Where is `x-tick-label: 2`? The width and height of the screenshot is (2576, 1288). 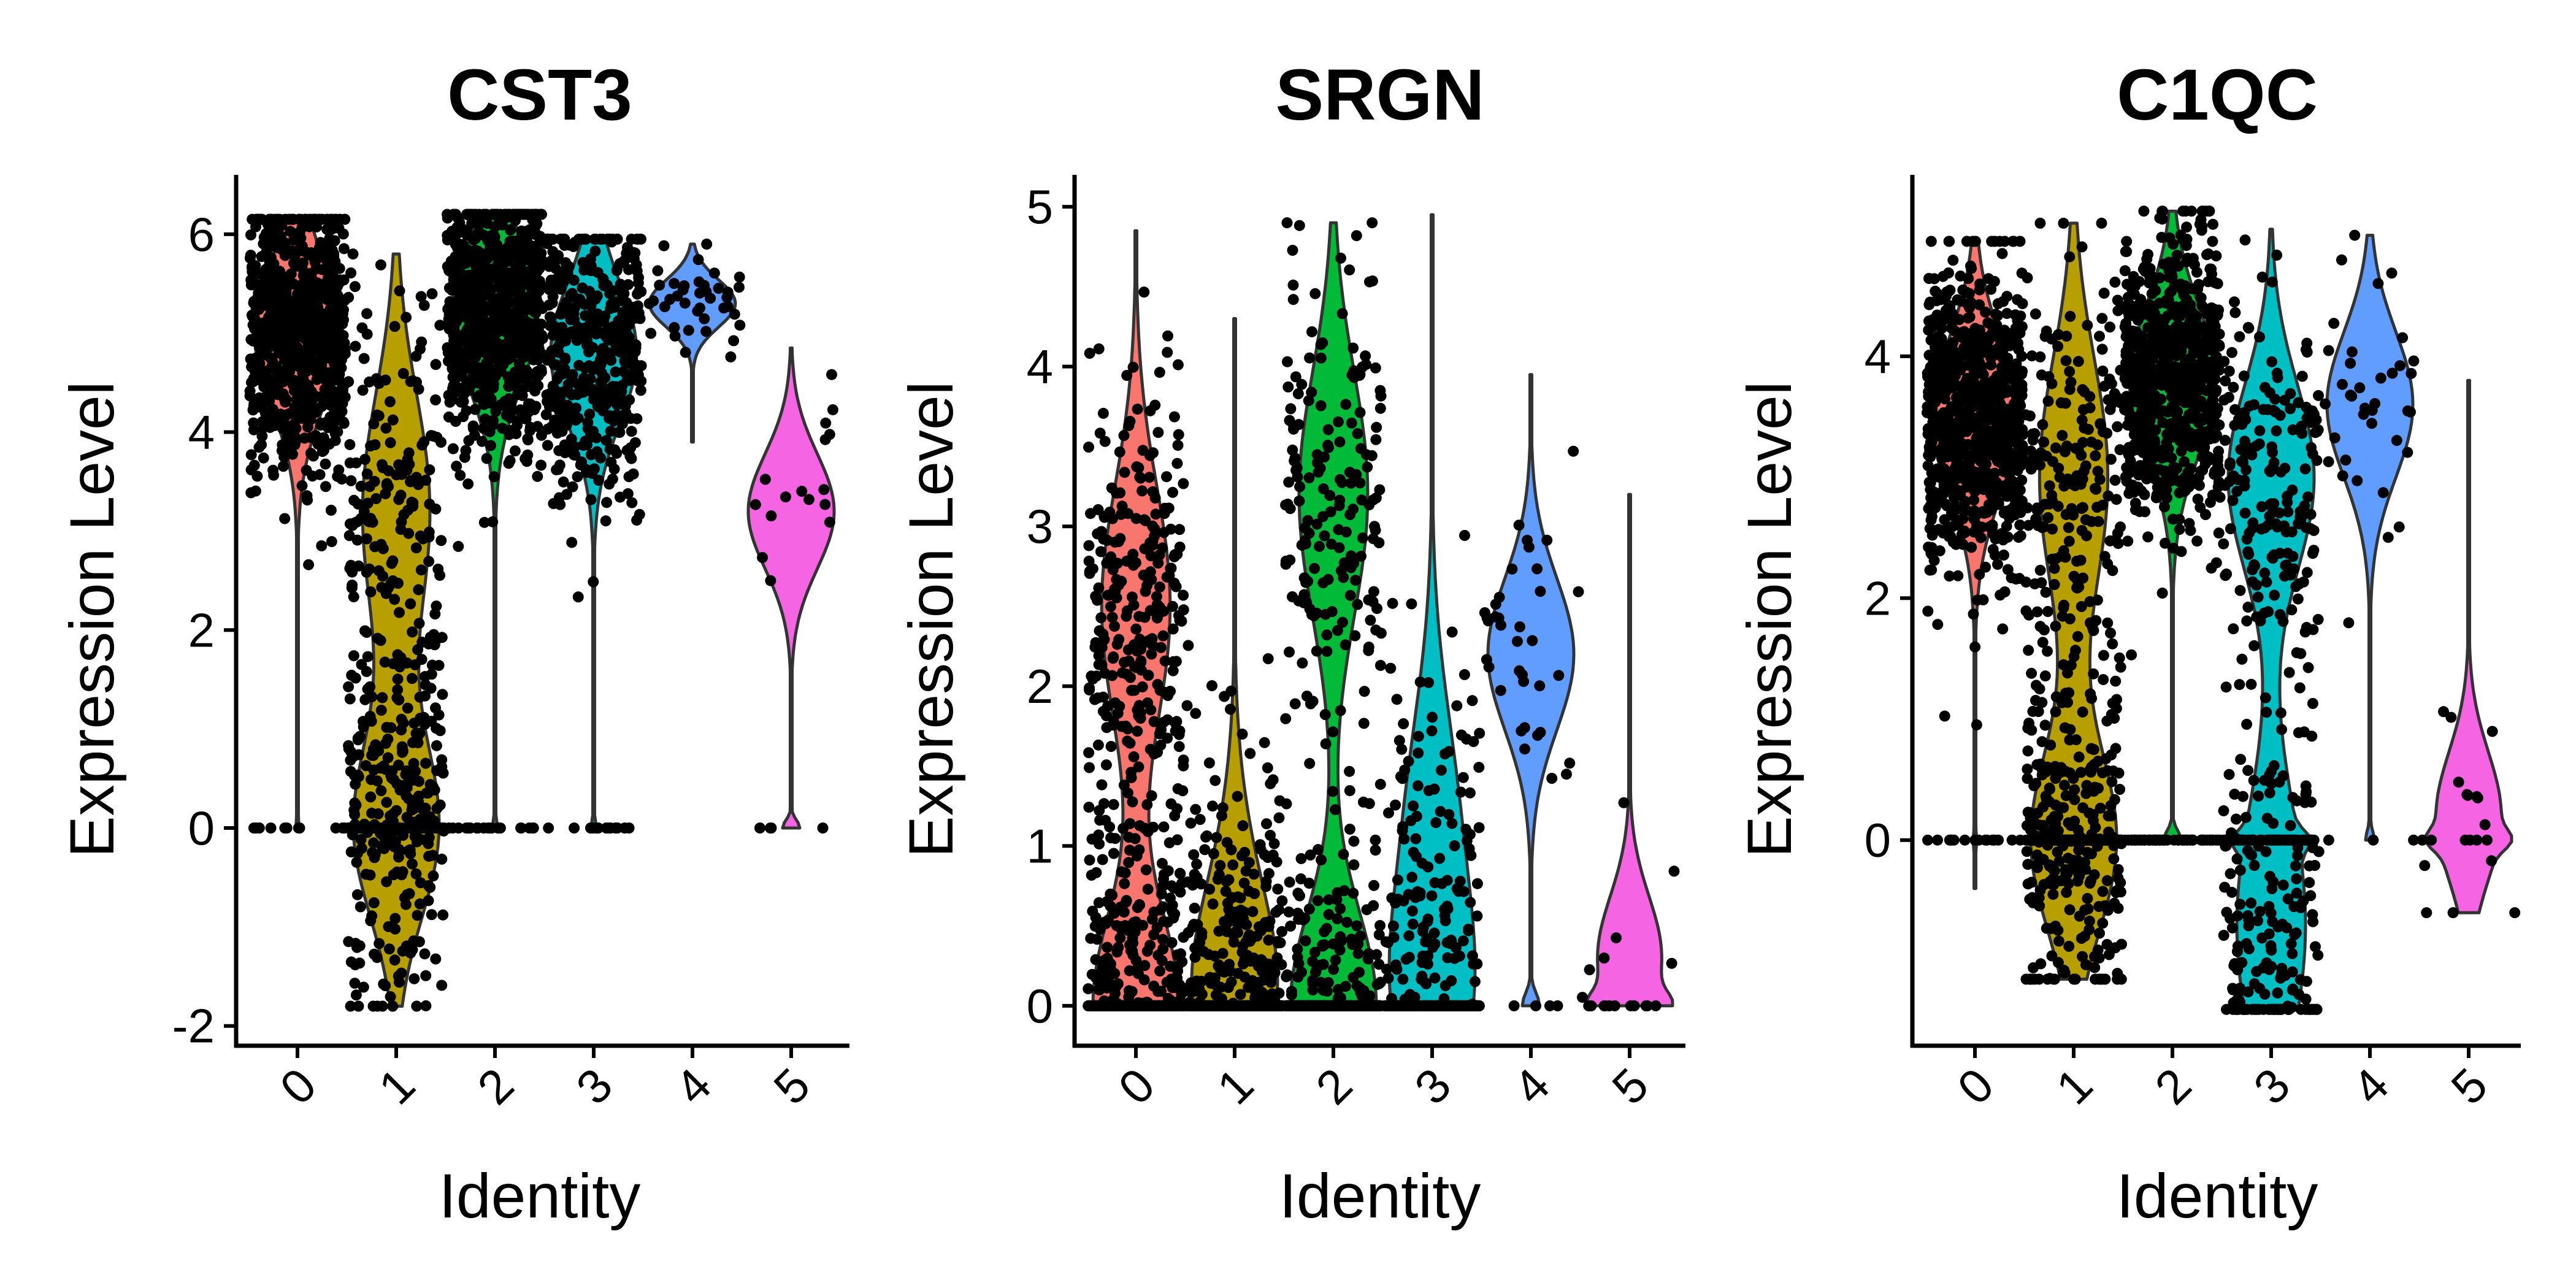 x-tick-label: 2 is located at coordinates (1333, 1085).